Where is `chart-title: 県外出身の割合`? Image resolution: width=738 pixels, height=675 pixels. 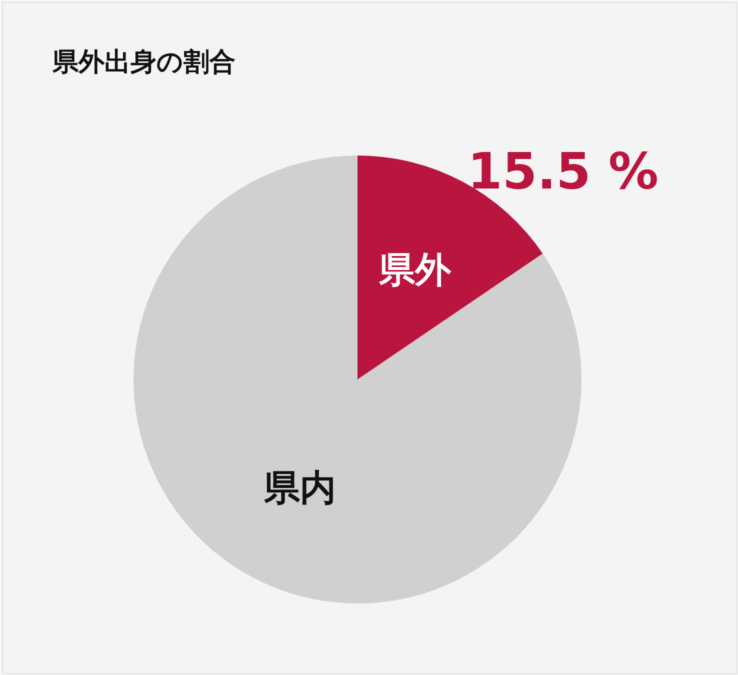
chart-title: 県外出身の割合 is located at coordinates (144, 63).